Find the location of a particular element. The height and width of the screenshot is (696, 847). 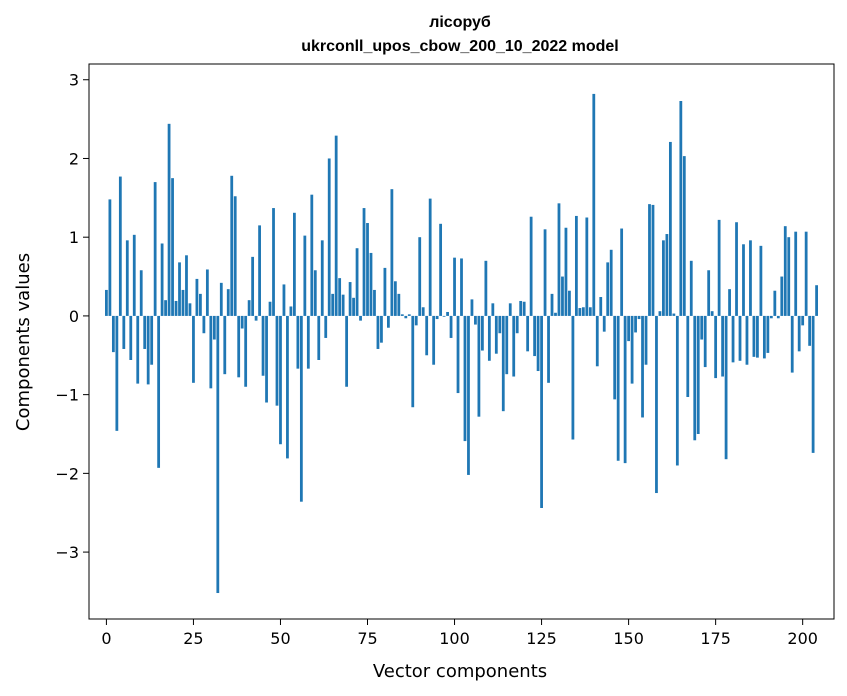

x-axis-label: Vector components is located at coordinates (460, 671).